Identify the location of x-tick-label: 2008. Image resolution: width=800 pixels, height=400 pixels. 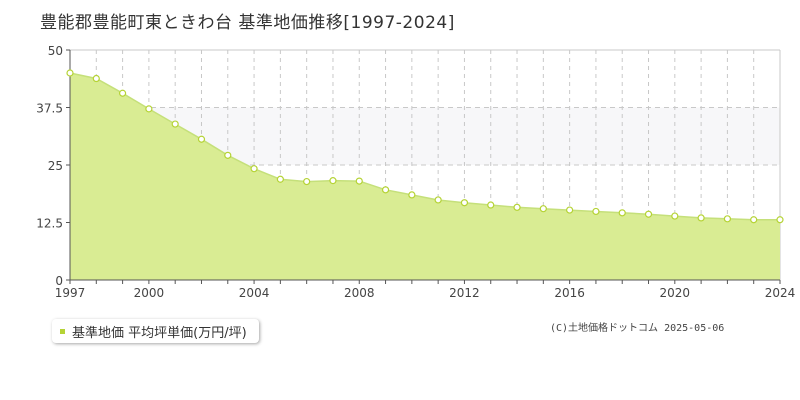
(359, 293).